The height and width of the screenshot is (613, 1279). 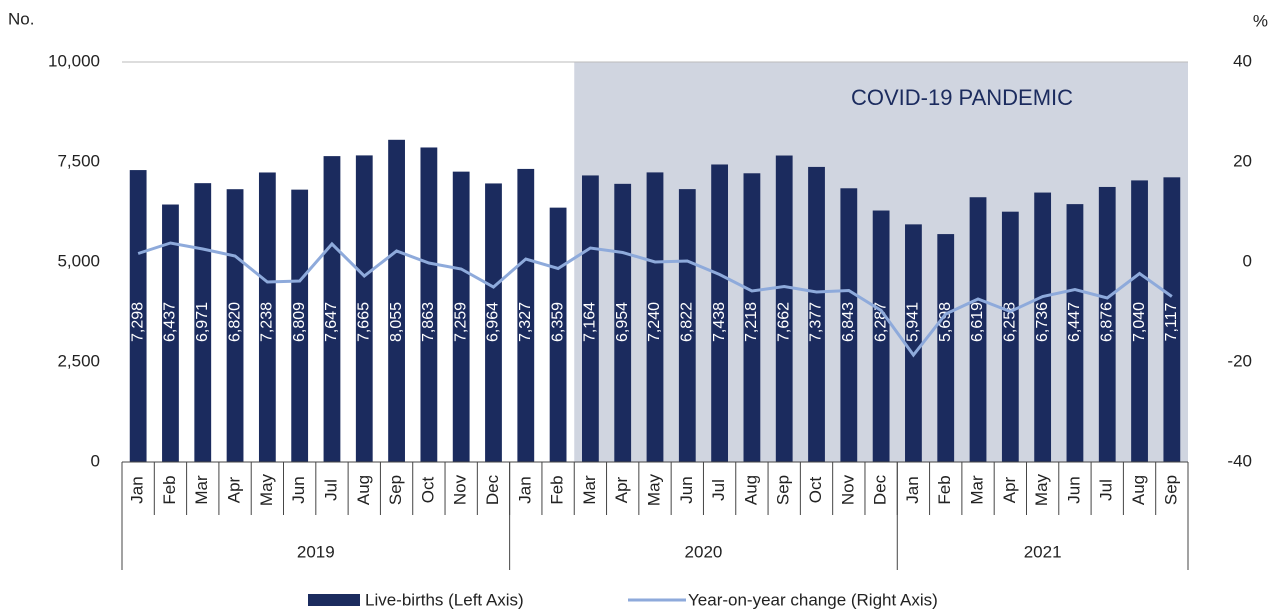 I want to click on value-label: 7,377, so click(x=816, y=322).